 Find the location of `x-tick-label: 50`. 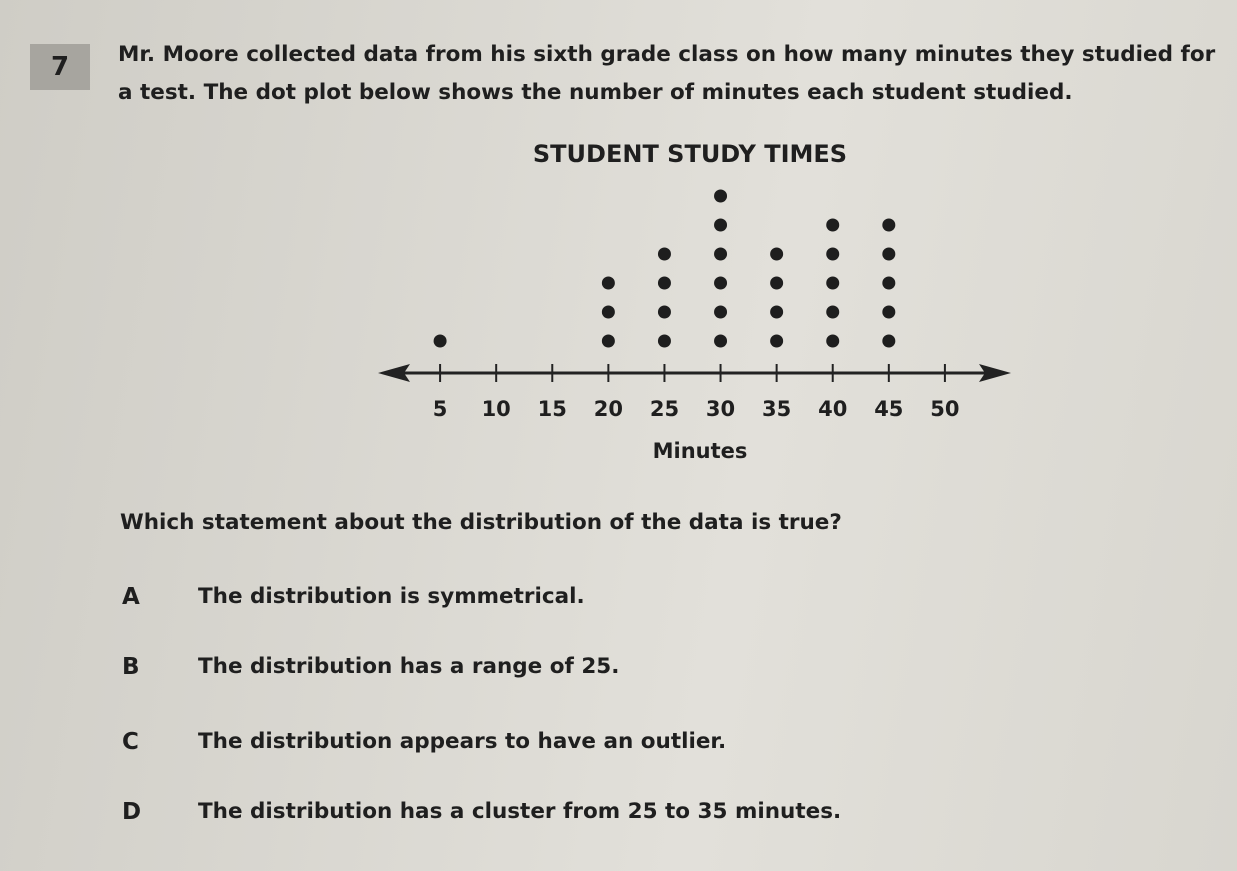

x-tick-label: 50 is located at coordinates (944, 409).